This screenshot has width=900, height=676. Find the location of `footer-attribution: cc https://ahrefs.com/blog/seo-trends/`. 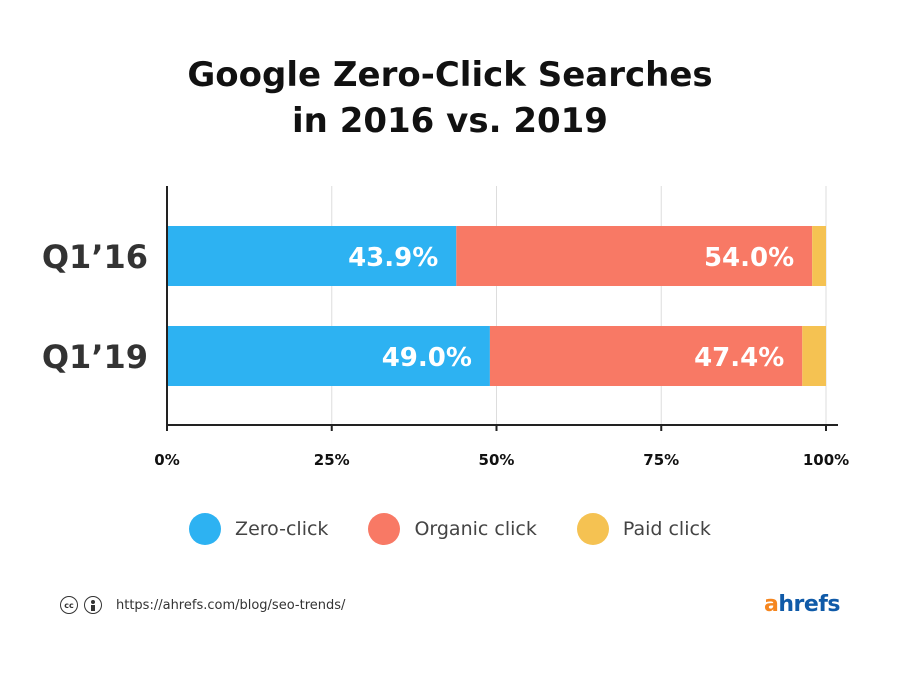

footer-attribution: cc https://ahrefs.com/blog/seo-trends/ is located at coordinates (202, 605).